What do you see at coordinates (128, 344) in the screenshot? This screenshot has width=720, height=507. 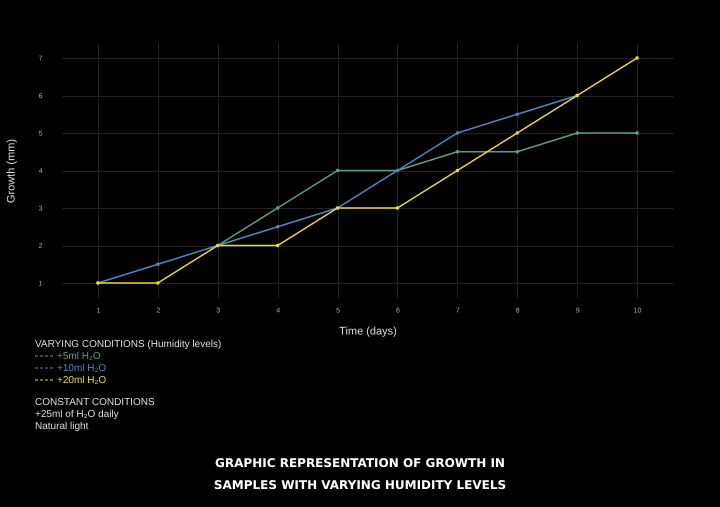 I see `legend-title: VARYING CONDITIONS (Humidity levels)` at bounding box center [128, 344].